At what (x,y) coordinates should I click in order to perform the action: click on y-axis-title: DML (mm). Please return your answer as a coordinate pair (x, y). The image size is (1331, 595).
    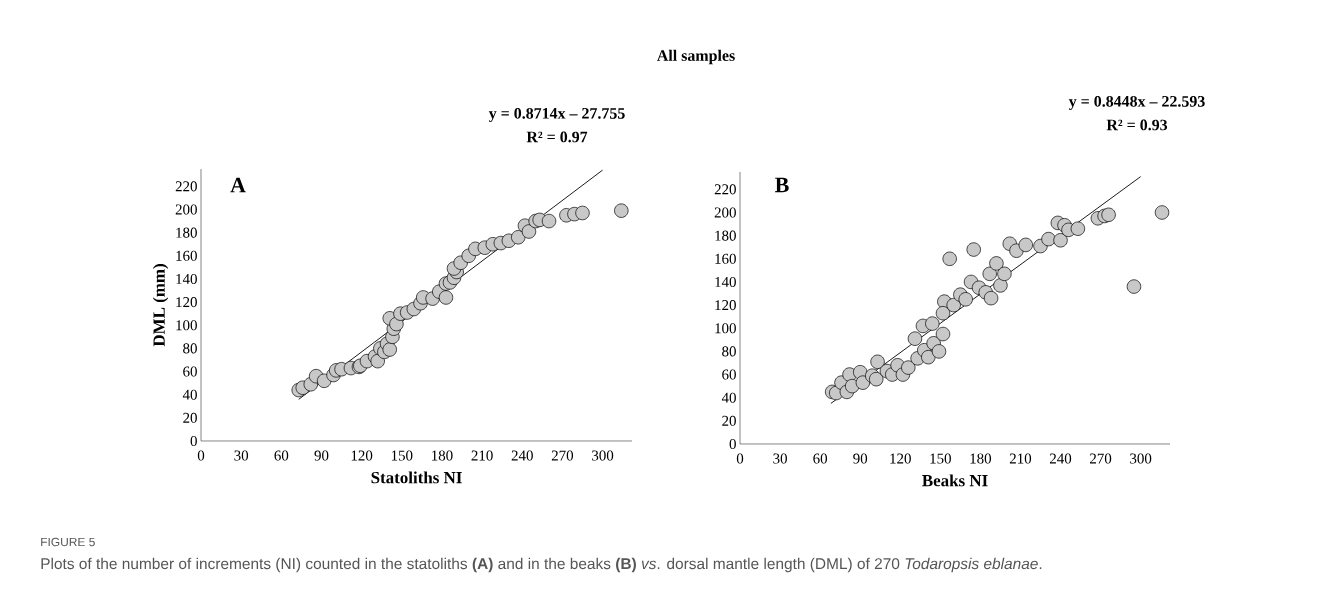
    Looking at the image, I should click on (160, 305).